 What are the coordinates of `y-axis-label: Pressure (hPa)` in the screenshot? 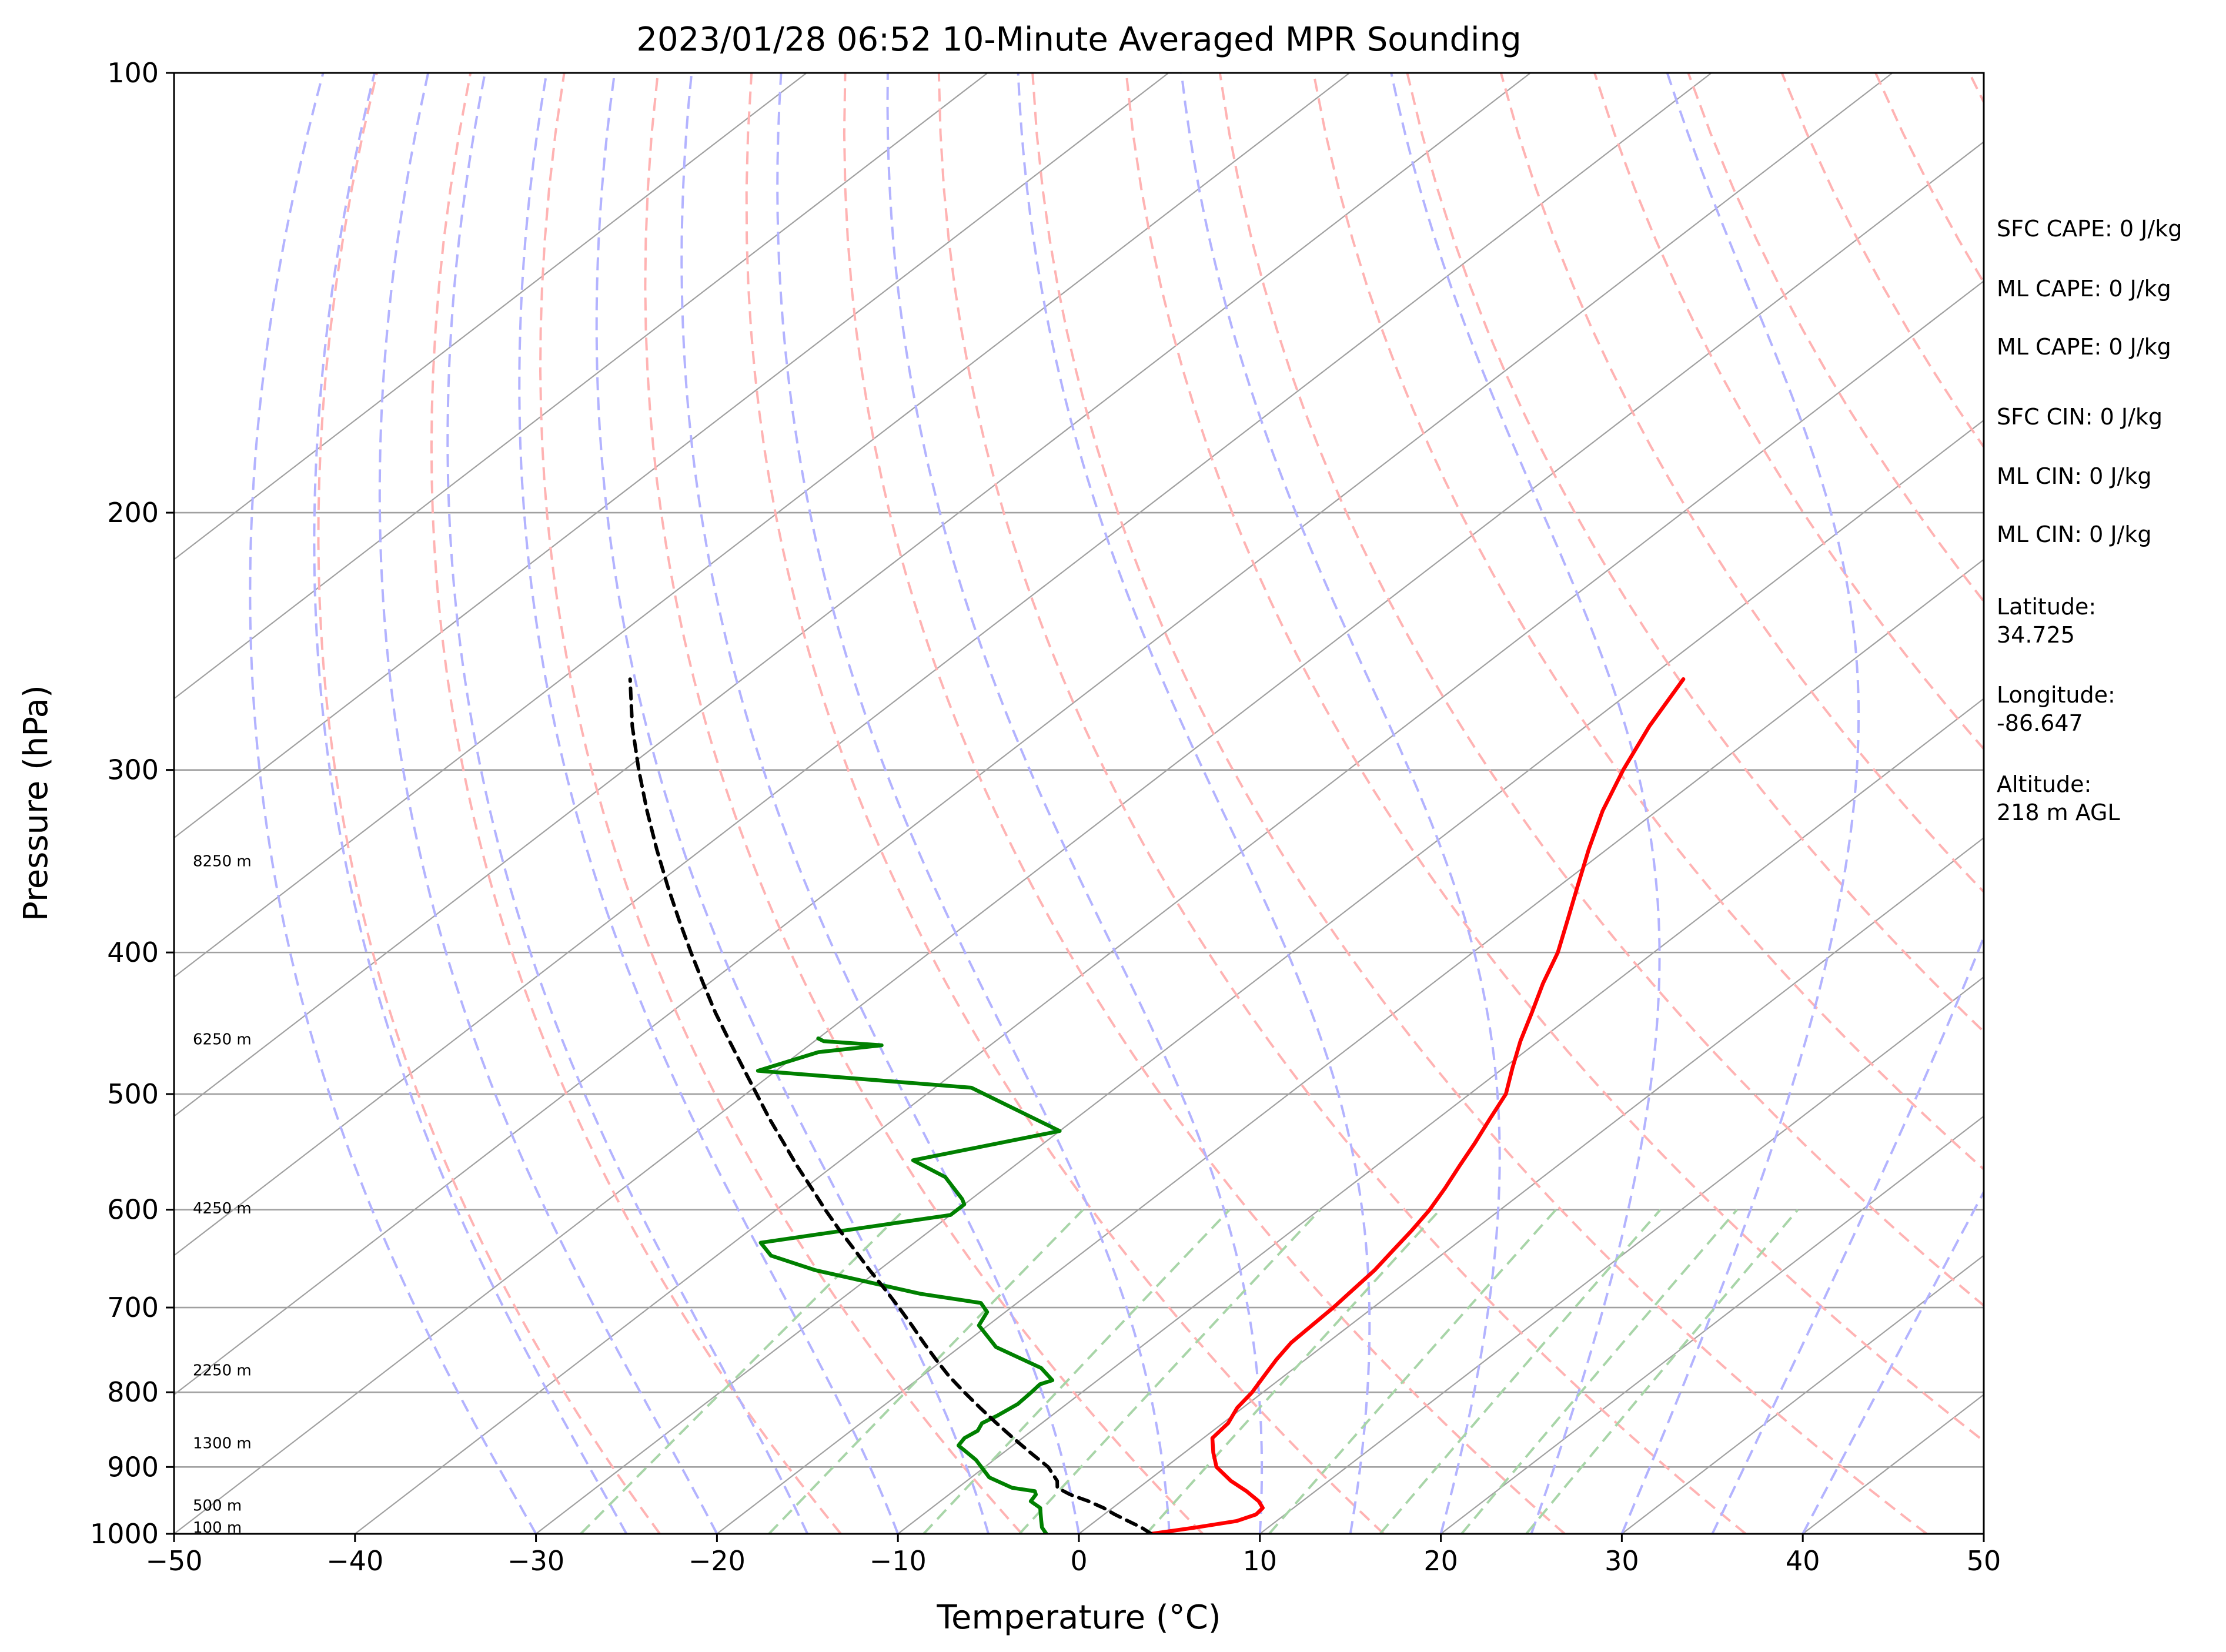 It's located at (36, 803).